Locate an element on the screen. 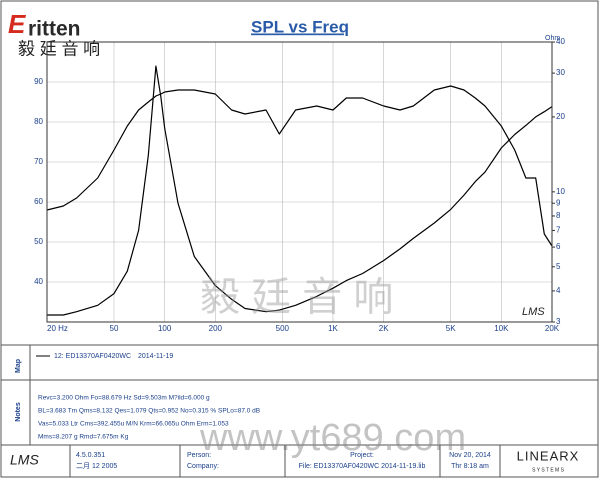 This screenshot has width=600, height=485. y-tick-label: 50 is located at coordinates (38, 241).